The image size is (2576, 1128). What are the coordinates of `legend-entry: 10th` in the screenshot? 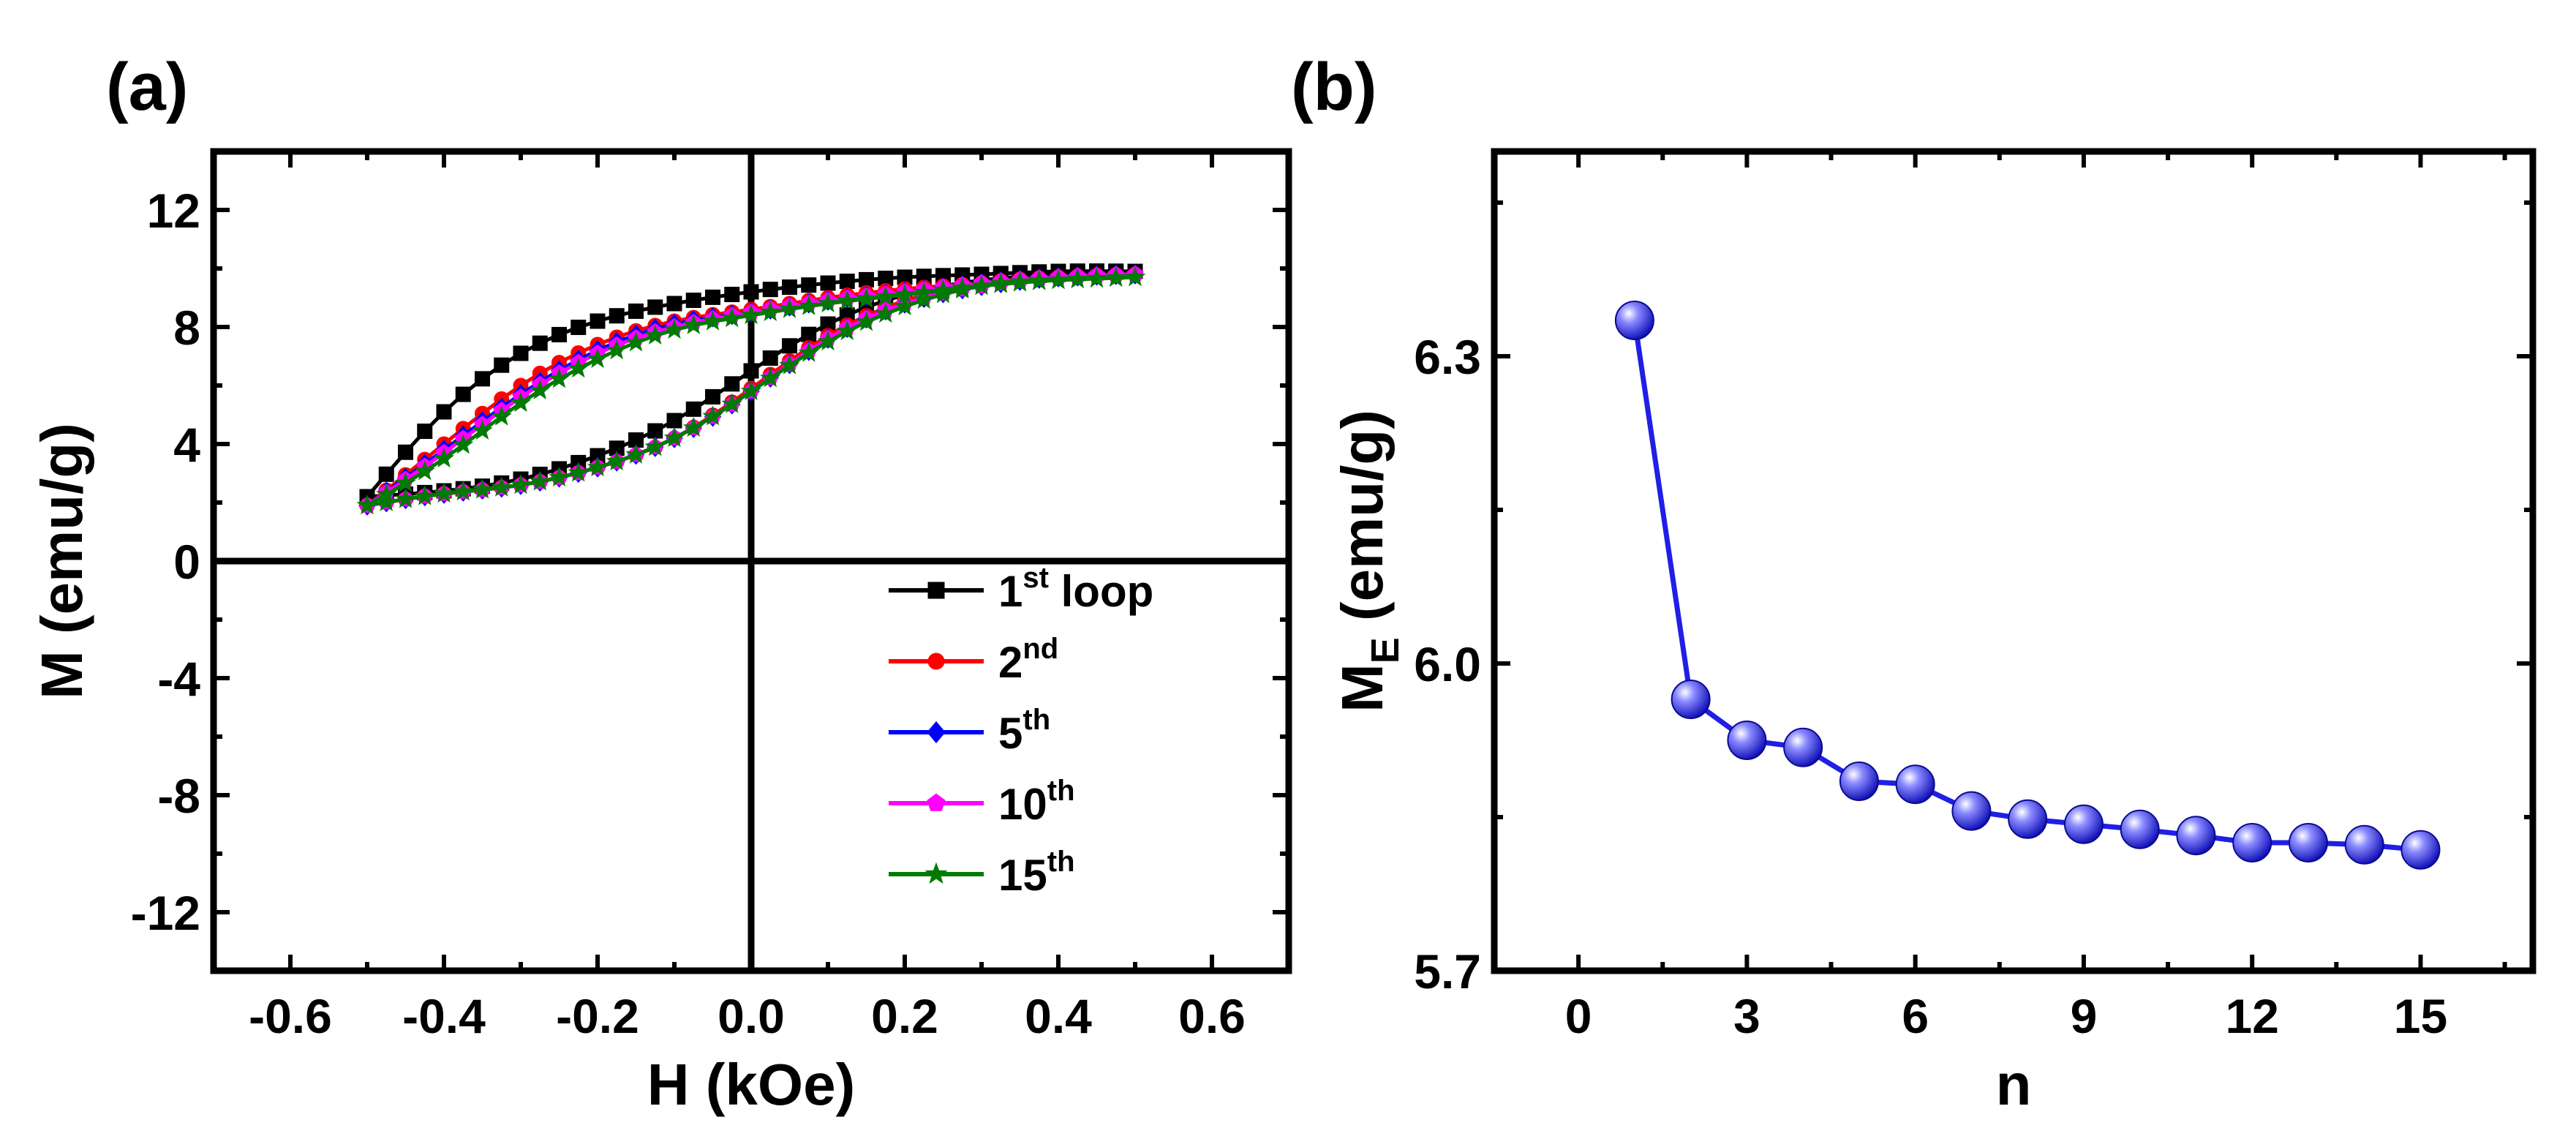 It's located at (982, 802).